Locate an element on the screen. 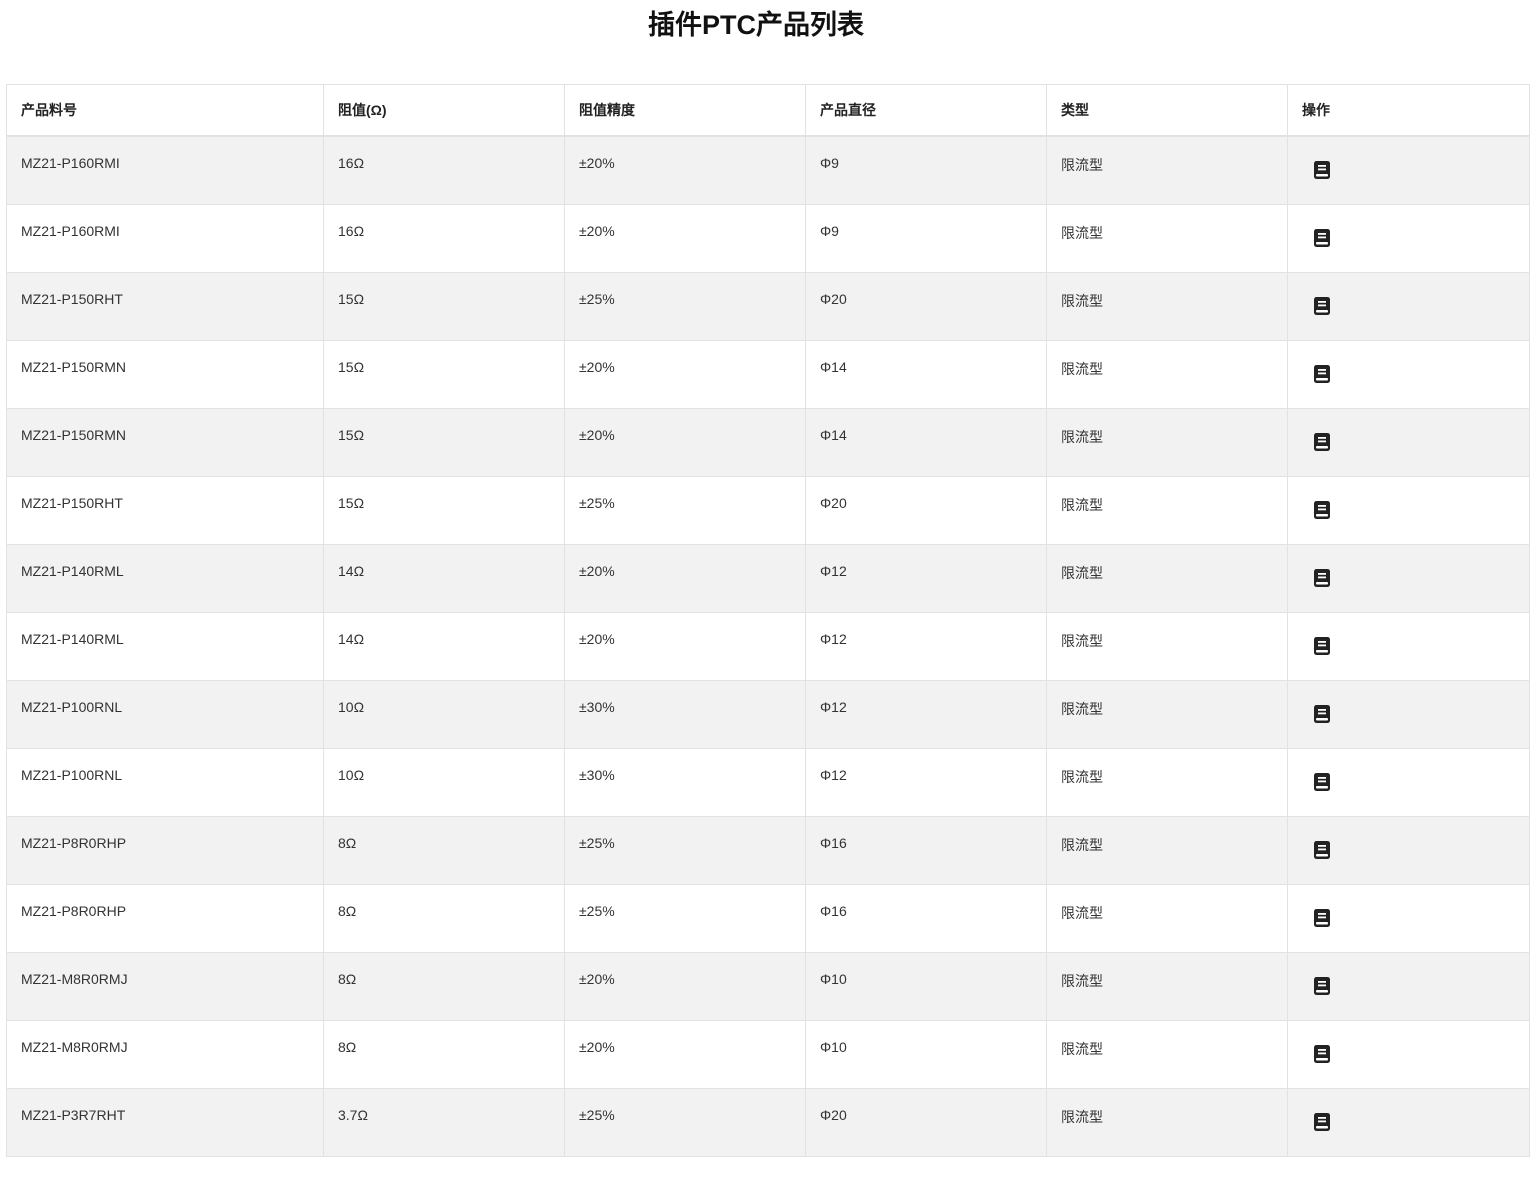 The height and width of the screenshot is (1177, 1535). table-row: MZ21-P150RHT 15Ω ±25% Φ20 限流型 is located at coordinates (768, 306).